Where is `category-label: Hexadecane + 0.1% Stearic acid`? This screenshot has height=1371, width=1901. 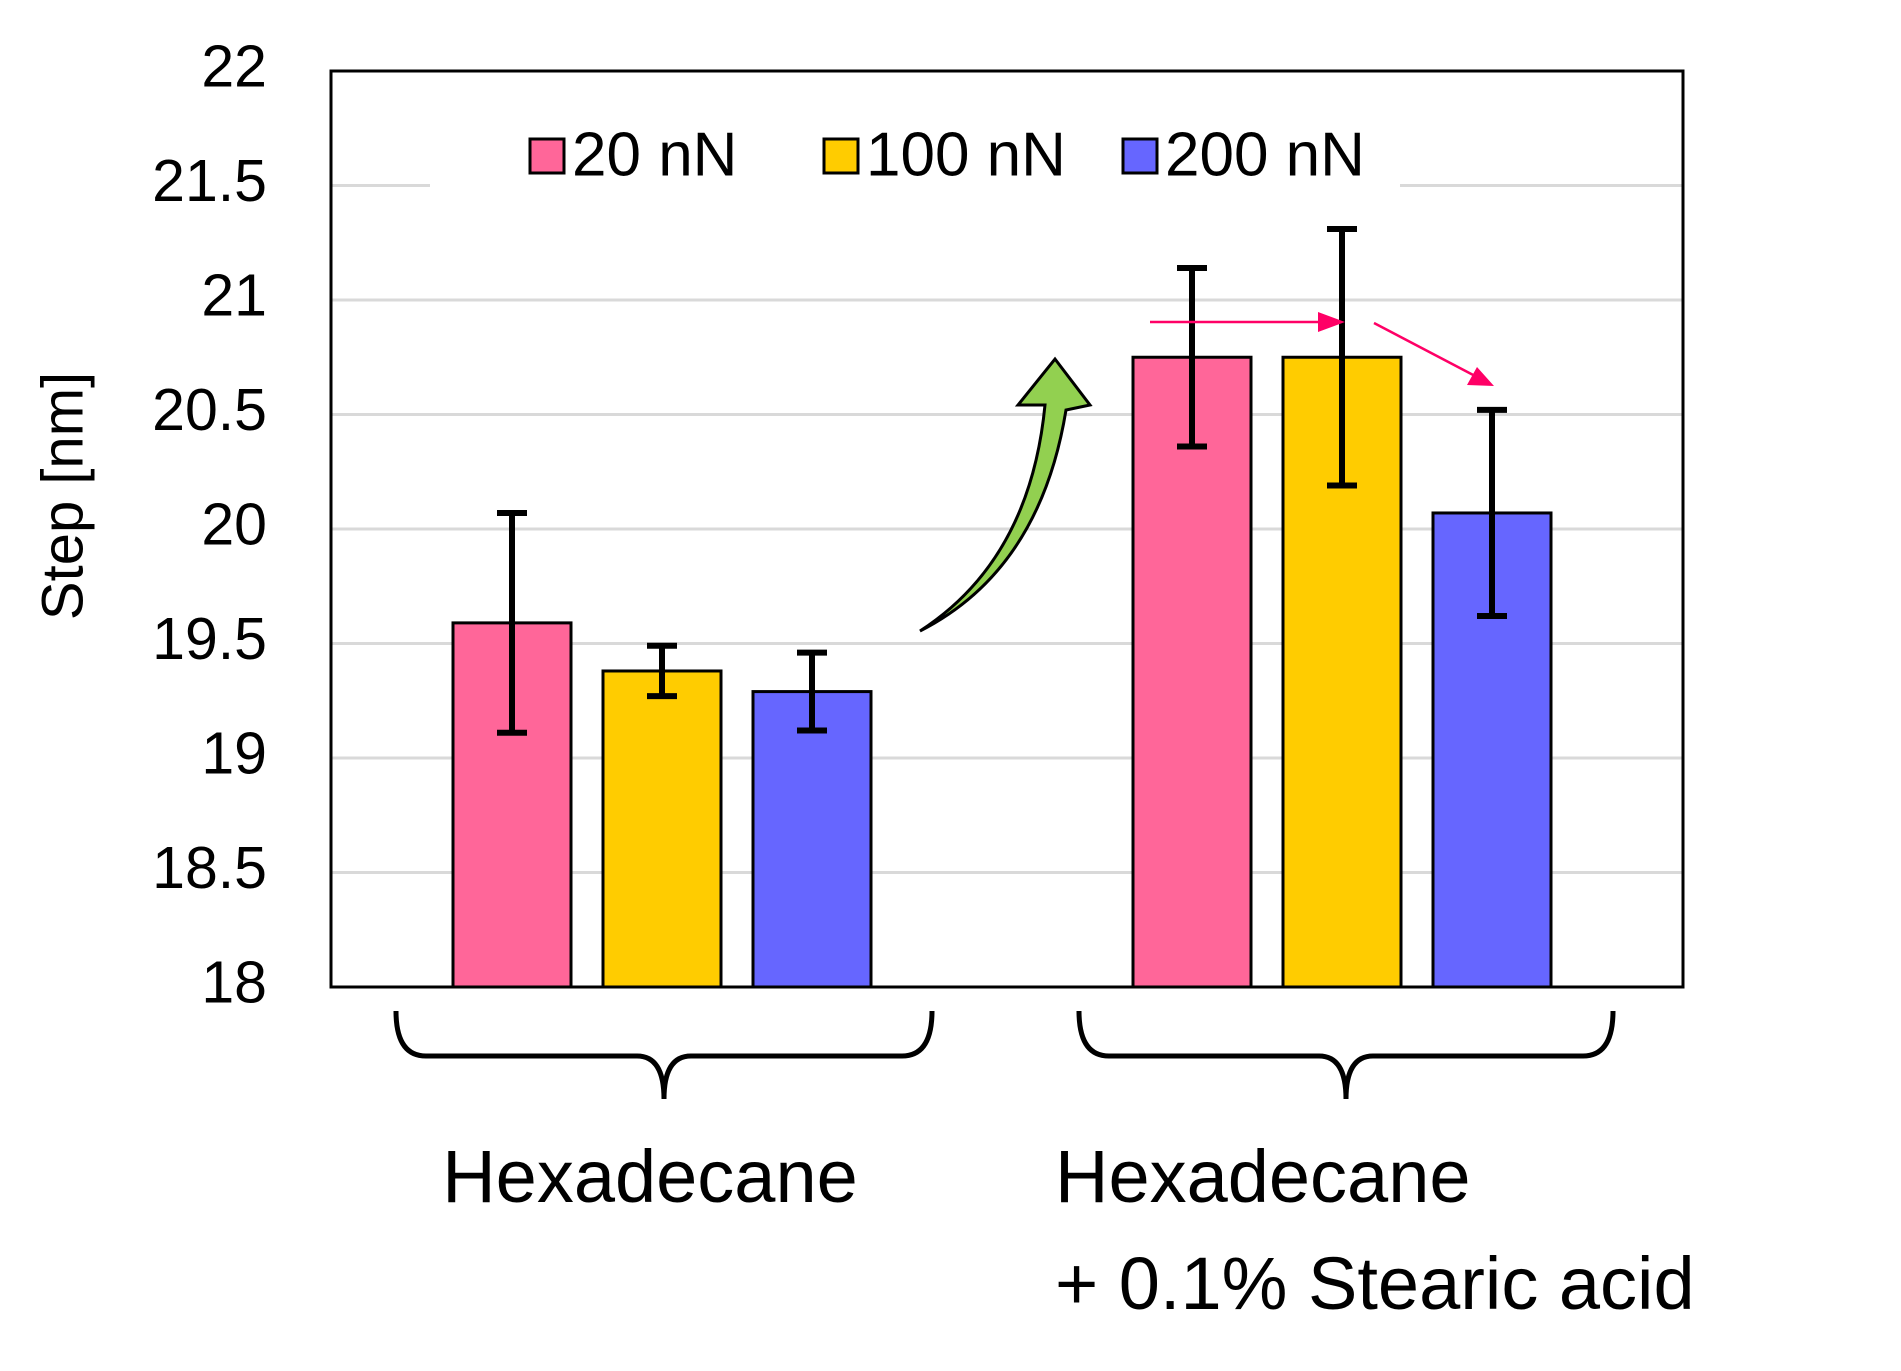
category-label: Hexadecane + 0.1% Stearic acid is located at coordinates (1375, 1230).